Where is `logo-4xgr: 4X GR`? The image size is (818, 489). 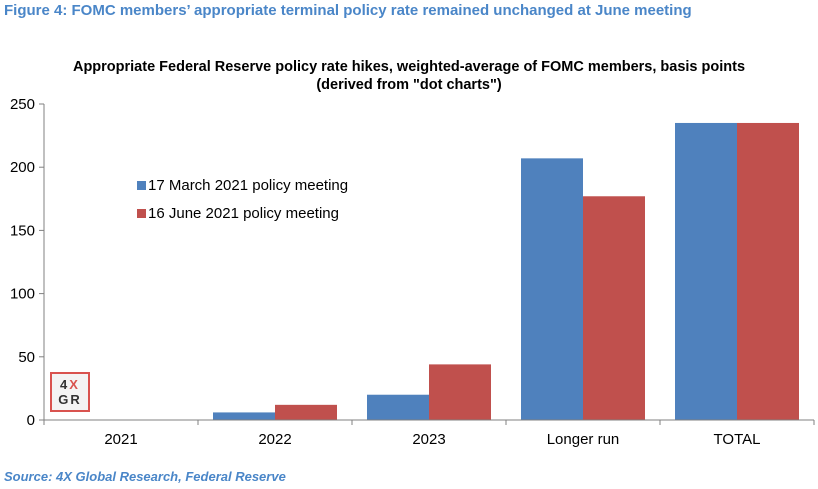 logo-4xgr: 4X GR is located at coordinates (70, 392).